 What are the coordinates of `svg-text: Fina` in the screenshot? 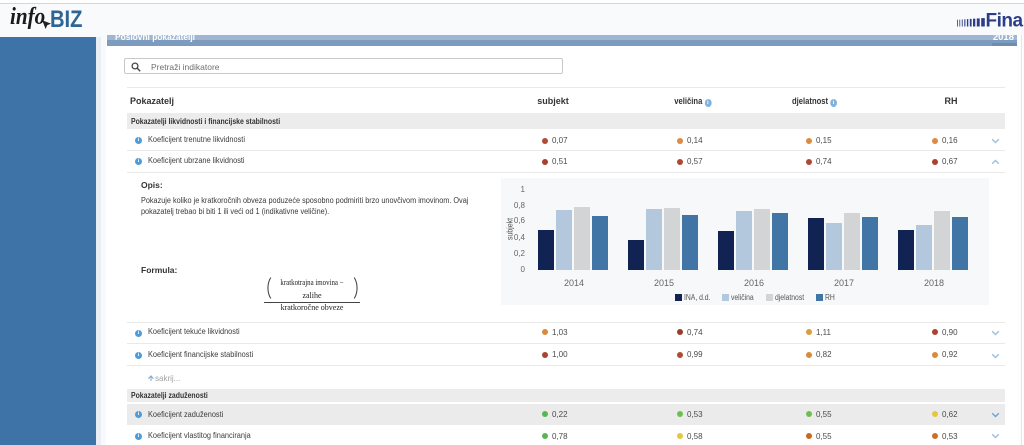 It's located at (1005, 19).